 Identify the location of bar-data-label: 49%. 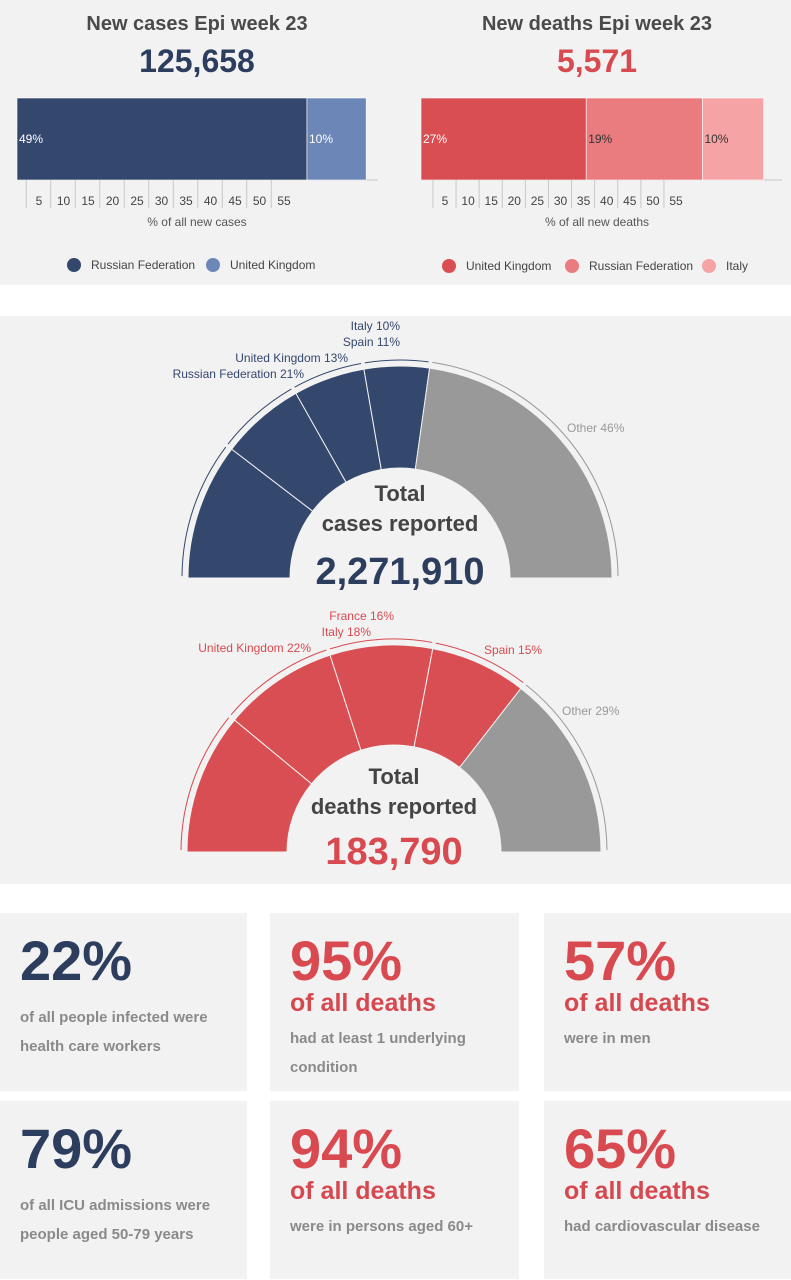
(31, 139).